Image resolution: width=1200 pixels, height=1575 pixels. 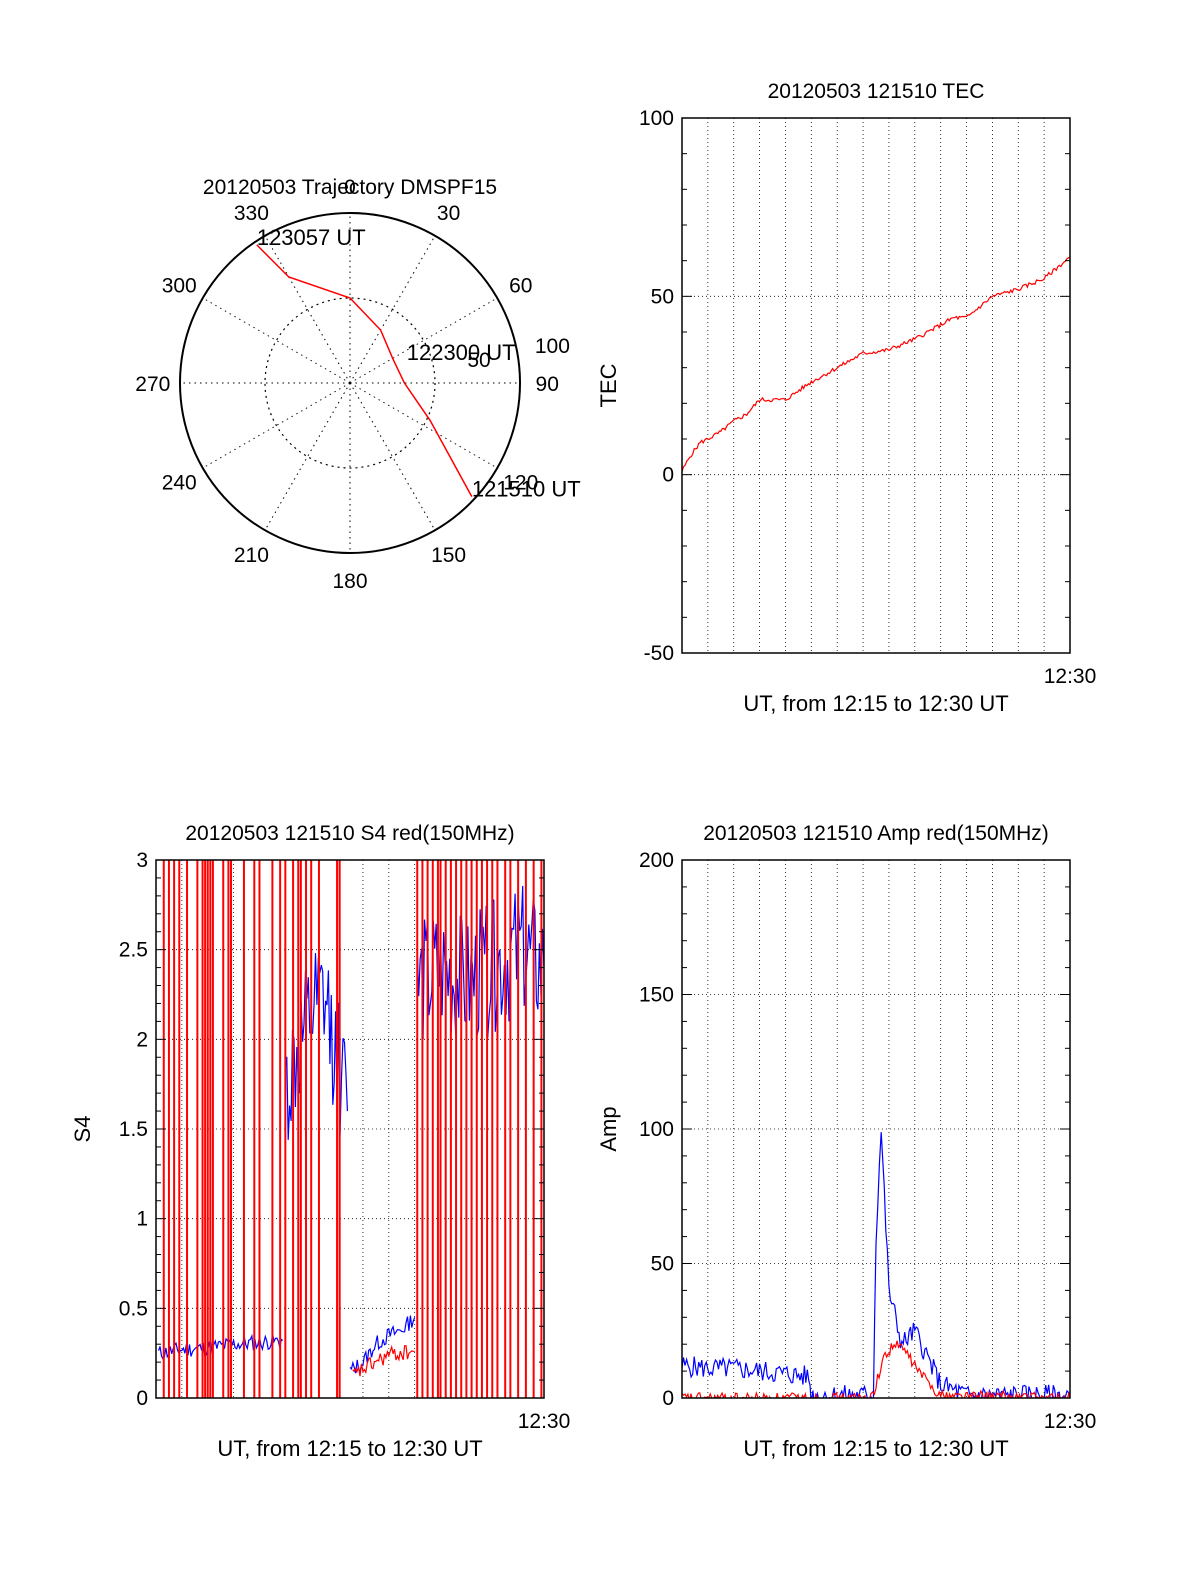 I want to click on tec-grid, so click(x=876, y=385).